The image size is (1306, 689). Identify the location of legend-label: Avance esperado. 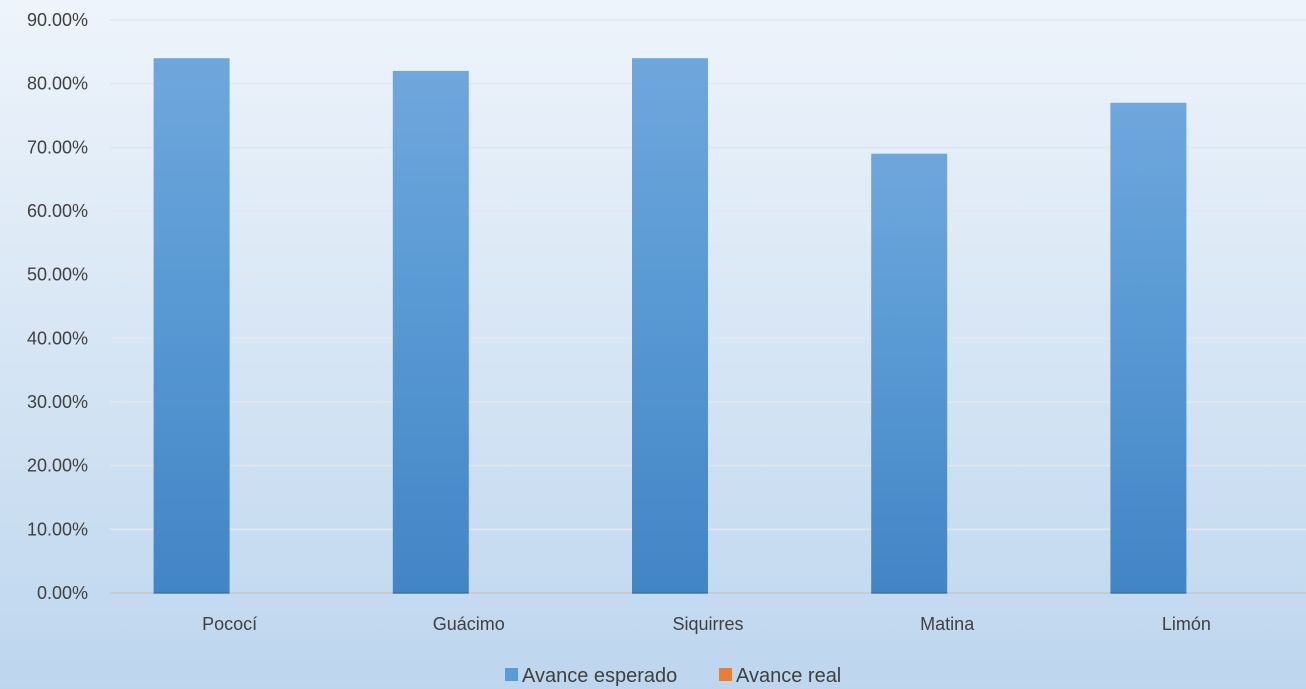
(599, 676).